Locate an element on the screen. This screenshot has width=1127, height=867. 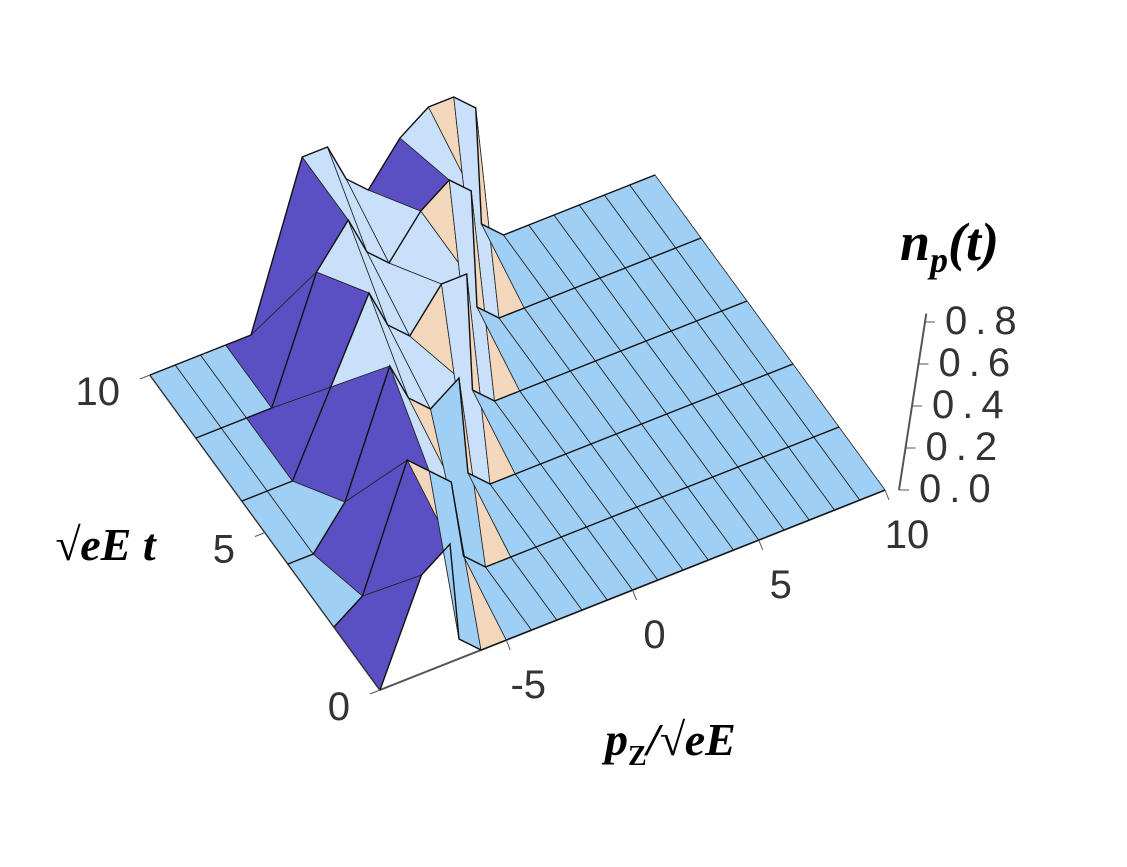
x-tick-label: 5 is located at coordinates (781, 585).